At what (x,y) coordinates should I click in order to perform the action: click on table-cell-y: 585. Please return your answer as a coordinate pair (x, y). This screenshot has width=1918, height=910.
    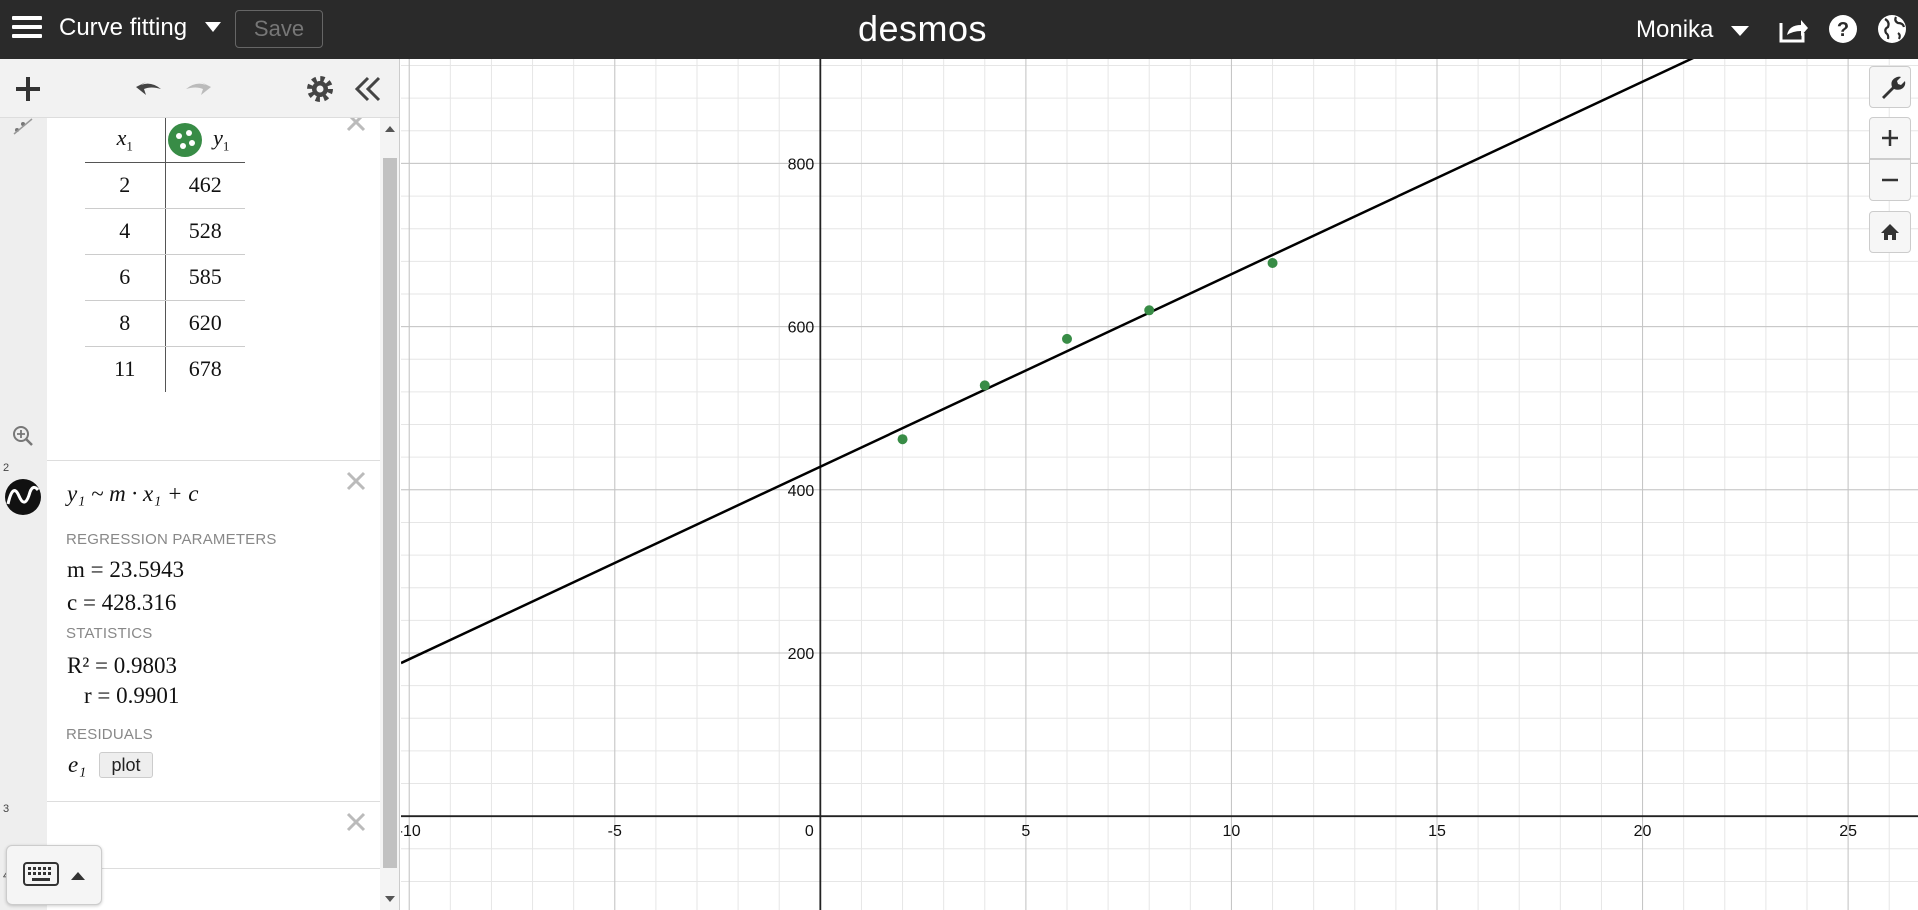
    Looking at the image, I should click on (205, 277).